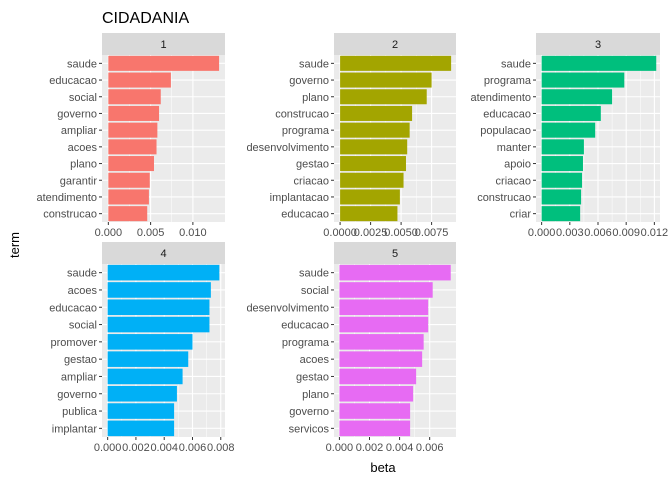 The width and height of the screenshot is (672, 480). I want to click on y-axis-title: term, so click(14, 245).